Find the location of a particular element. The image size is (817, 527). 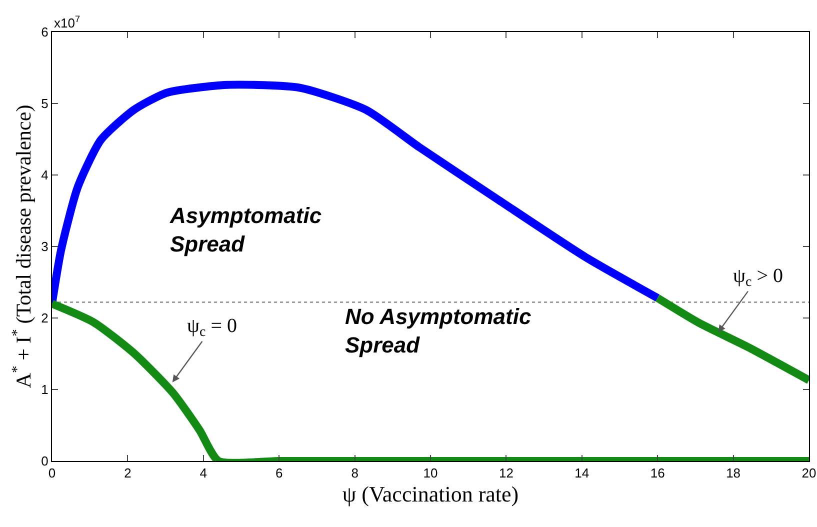

x-tick-label: 20 is located at coordinates (809, 473).